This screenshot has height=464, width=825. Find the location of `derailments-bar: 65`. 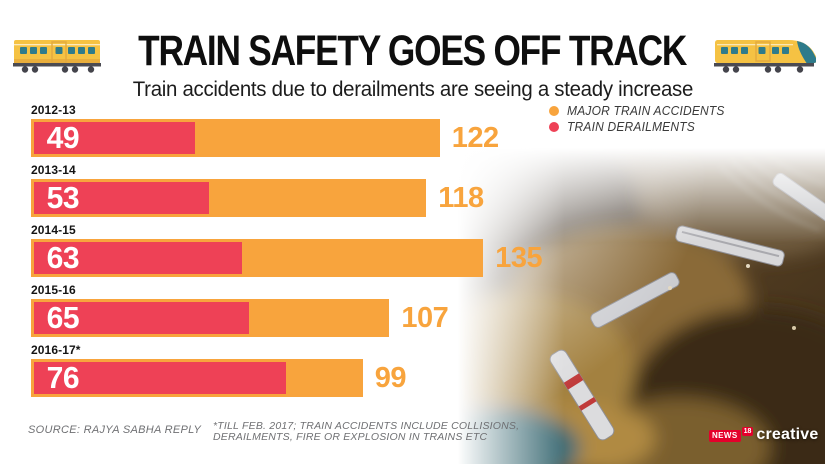

derailments-bar: 65 is located at coordinates (141, 318).